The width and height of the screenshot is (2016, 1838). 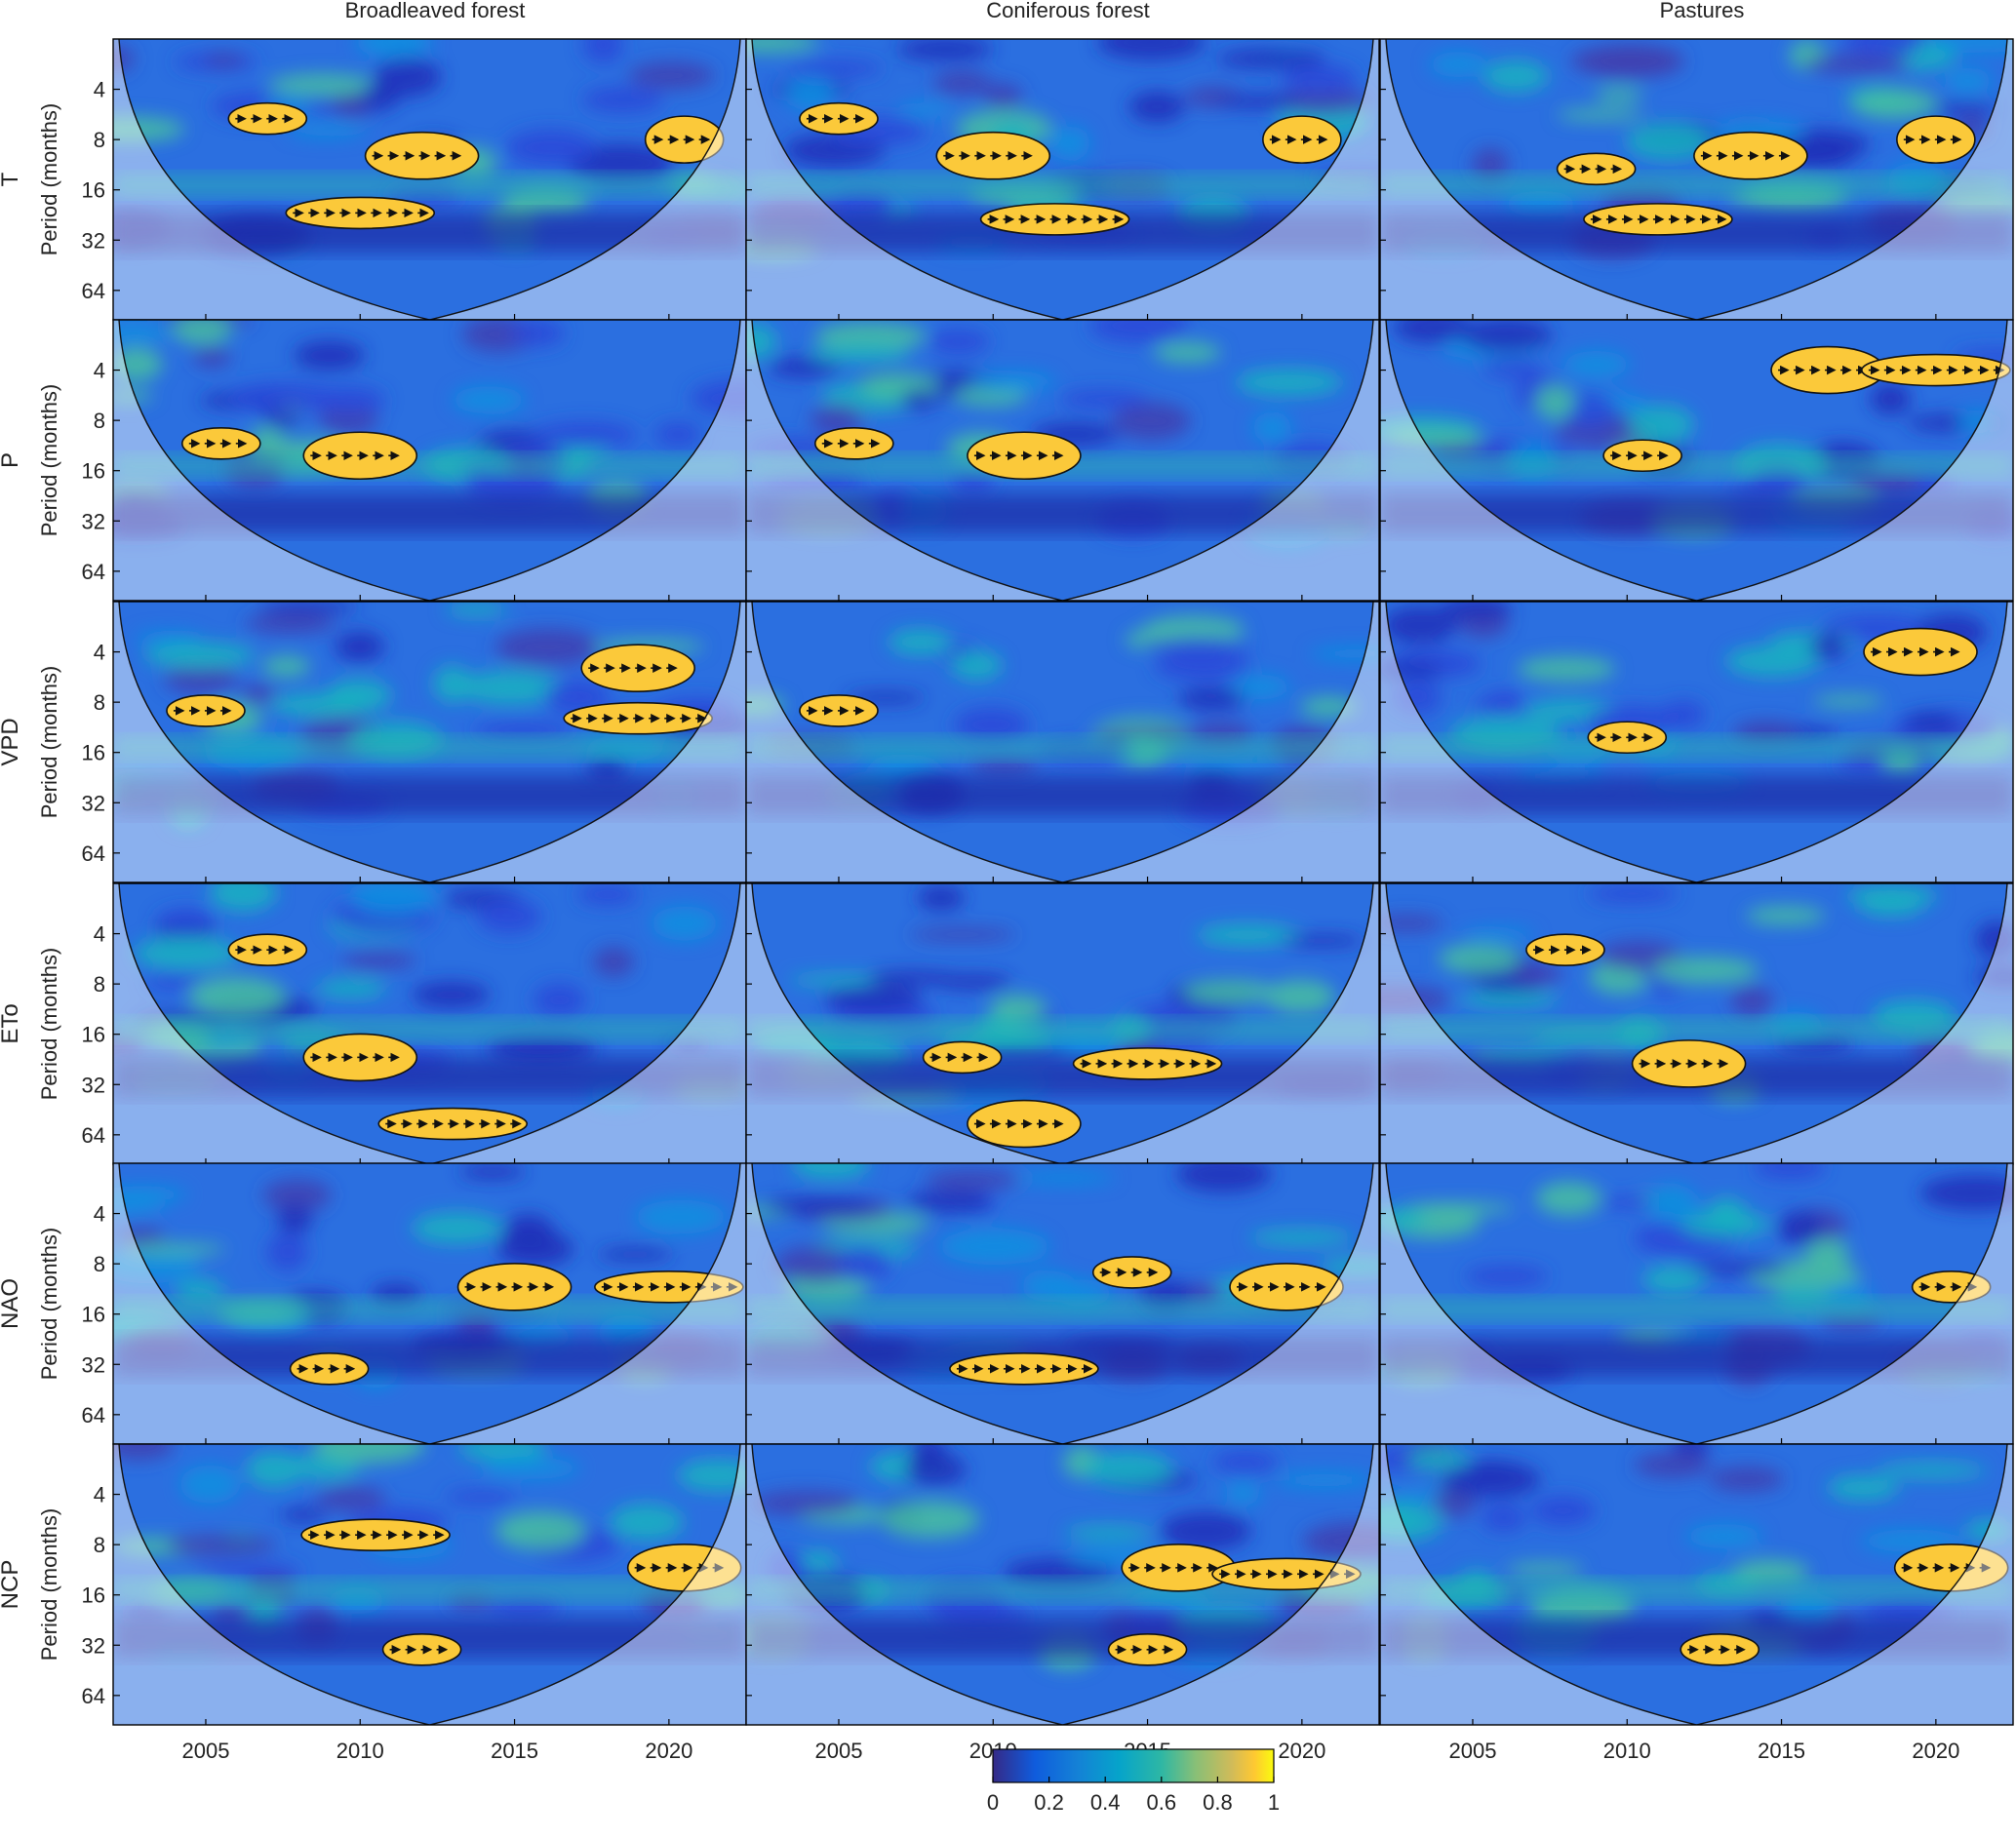 I want to click on panel-NCP-0: 4 8 16 32 64, so click(x=415, y=1584).